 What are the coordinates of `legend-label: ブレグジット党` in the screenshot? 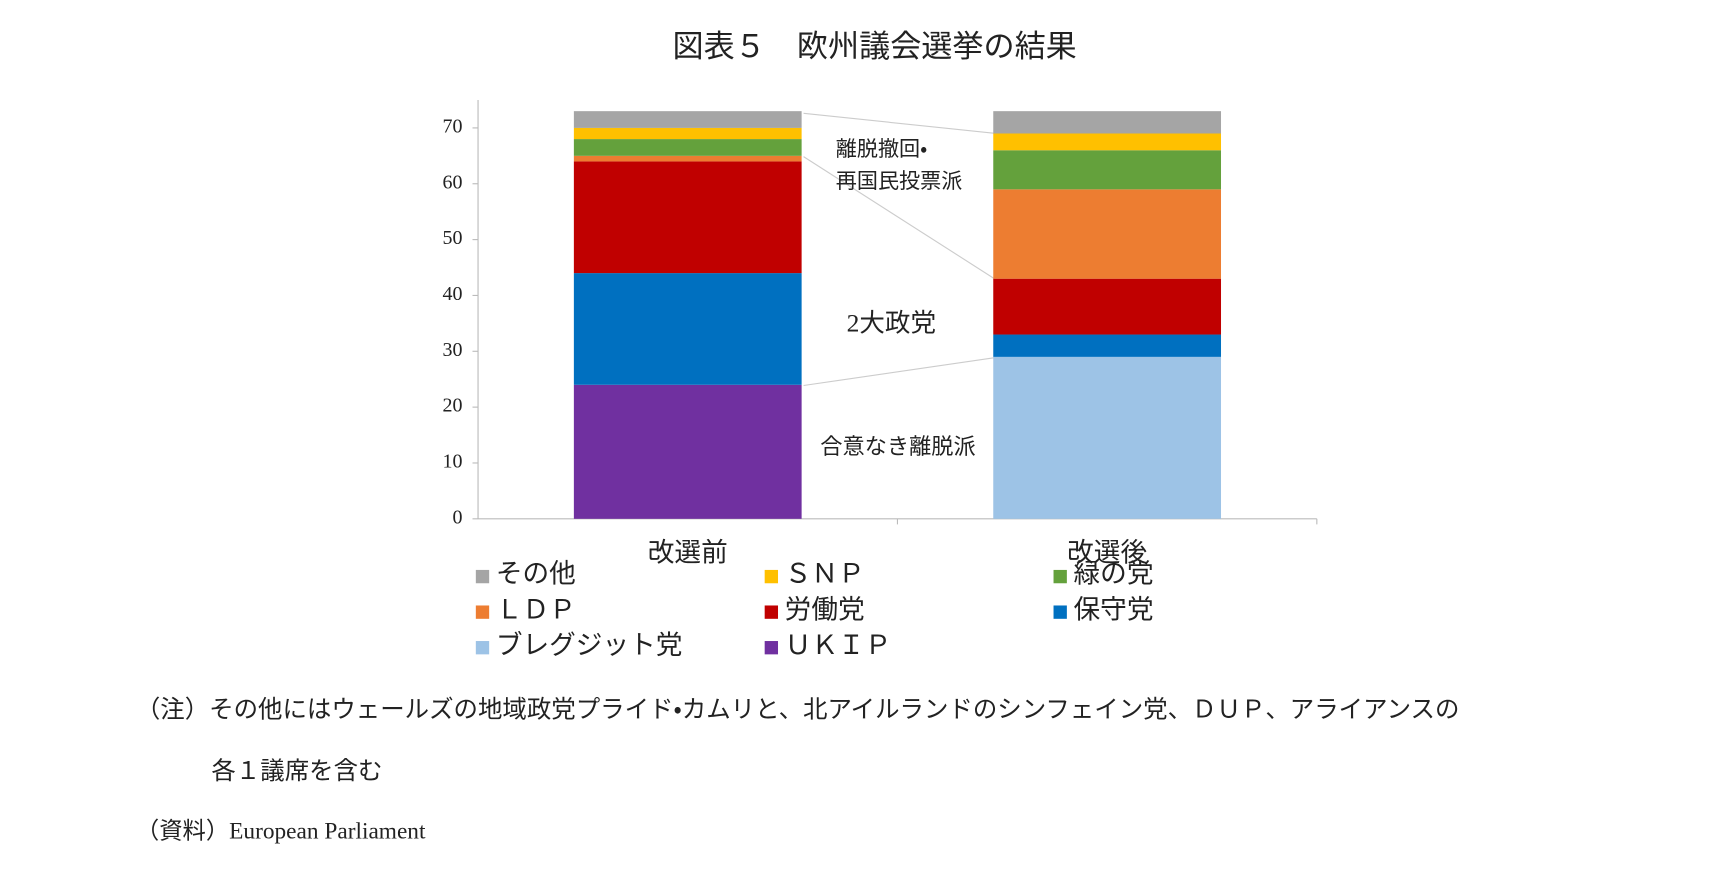 It's located at (589, 645).